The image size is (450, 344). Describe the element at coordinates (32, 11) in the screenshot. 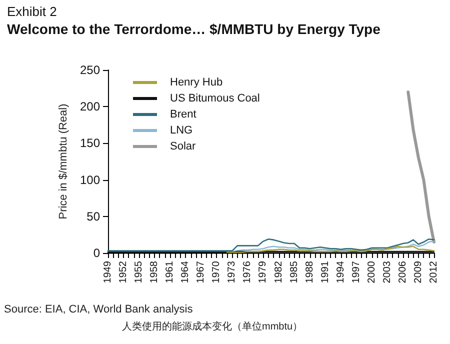

I see `chart-title: Exhibit 2` at that location.